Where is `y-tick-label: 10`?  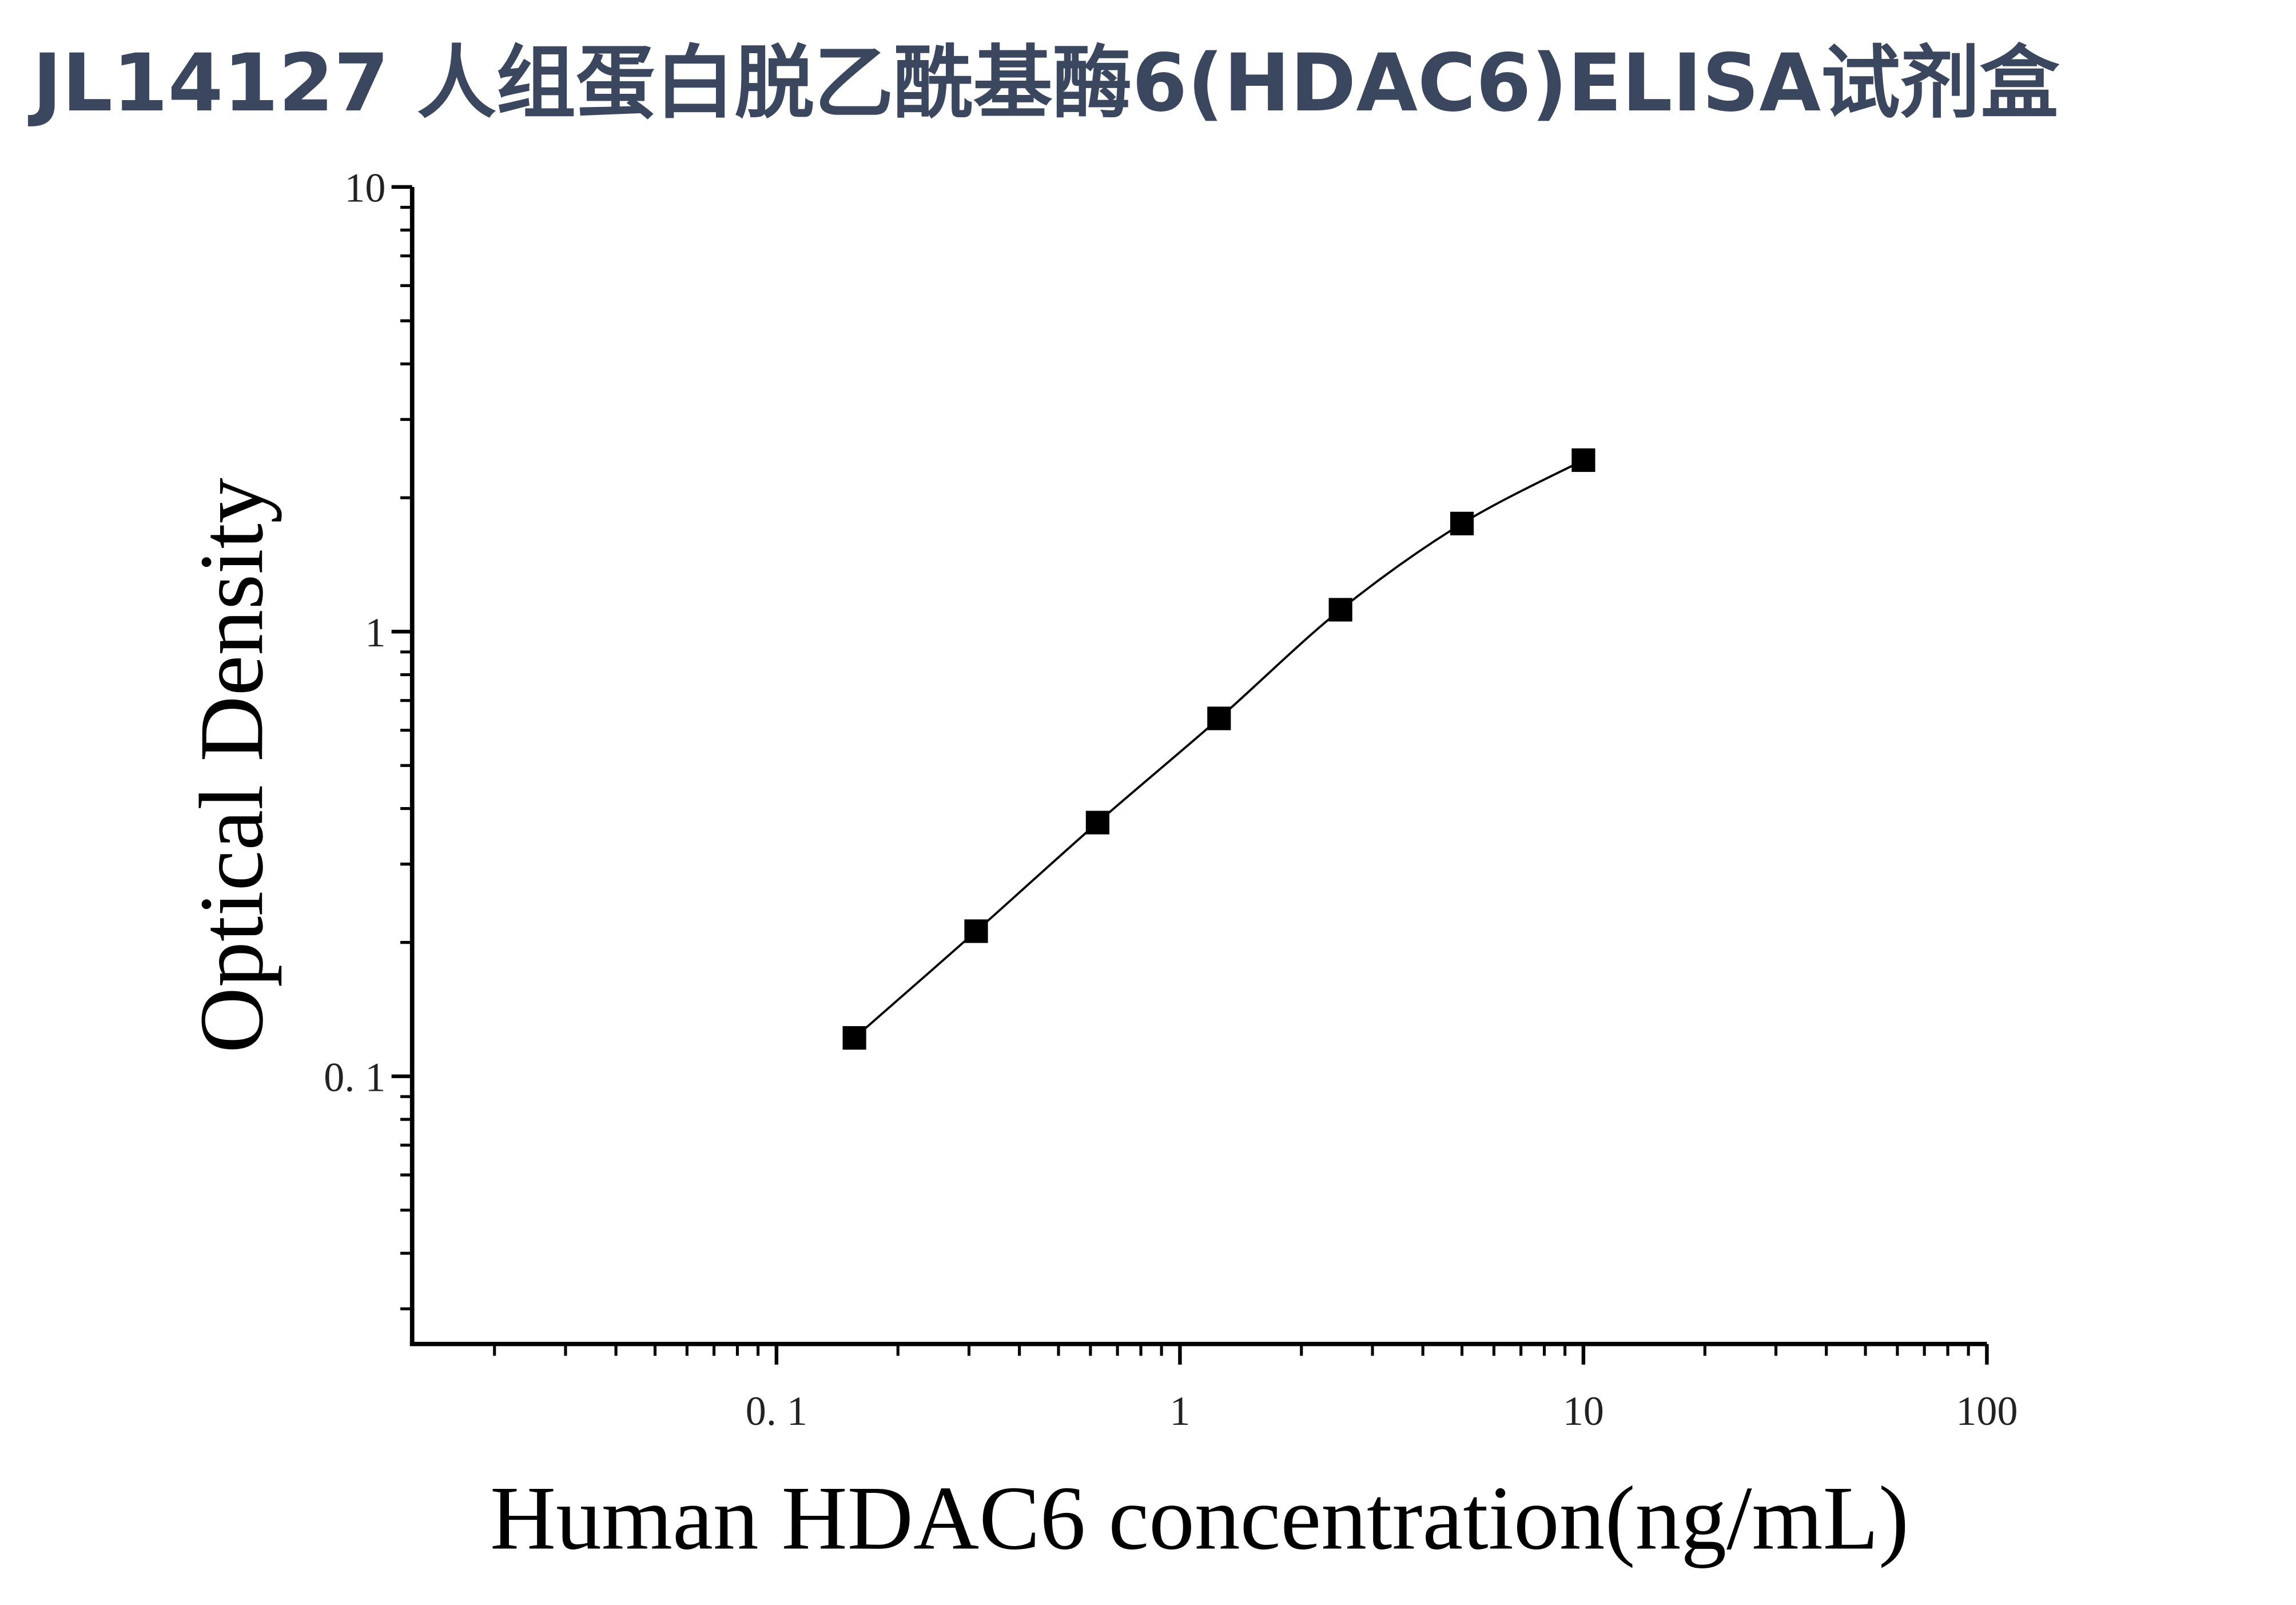
y-tick-label: 10 is located at coordinates (364, 188).